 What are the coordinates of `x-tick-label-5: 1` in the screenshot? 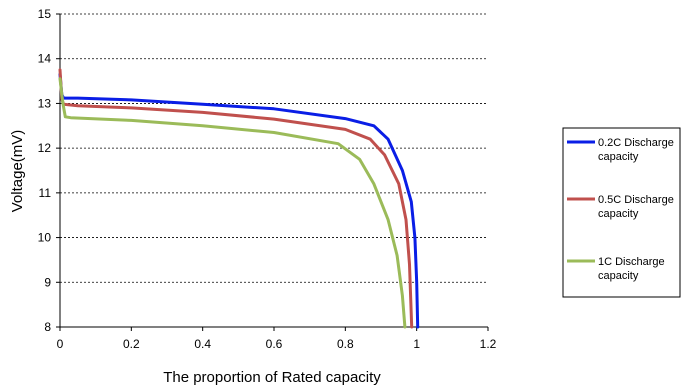 It's located at (416, 344).